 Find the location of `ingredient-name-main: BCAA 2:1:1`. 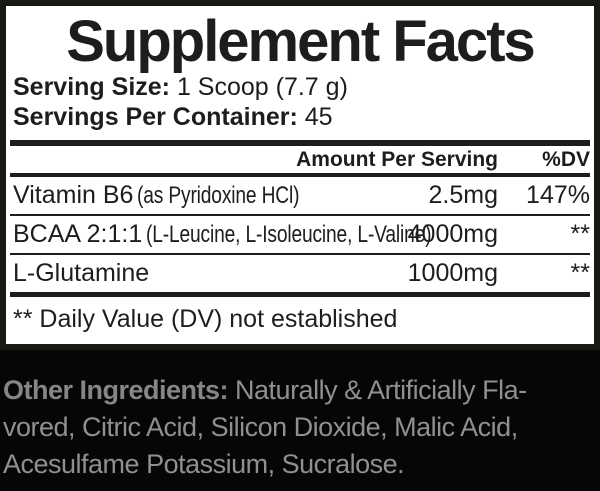

ingredient-name-main: BCAA 2:1:1 is located at coordinates (78, 234).